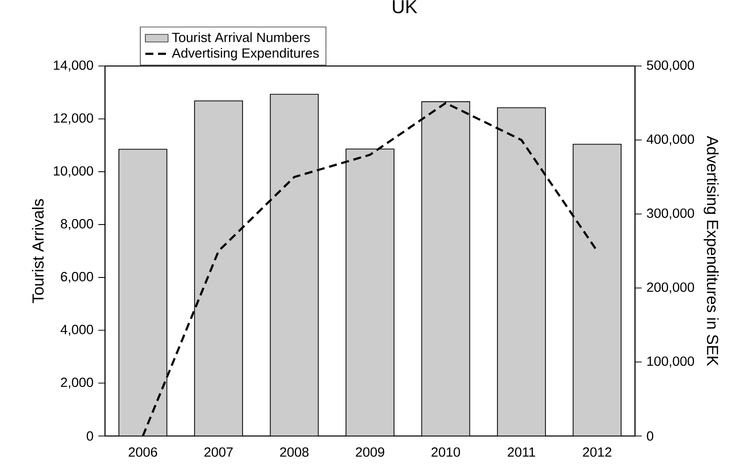  I want to click on y2-tick-label: 100,000, so click(670, 362).